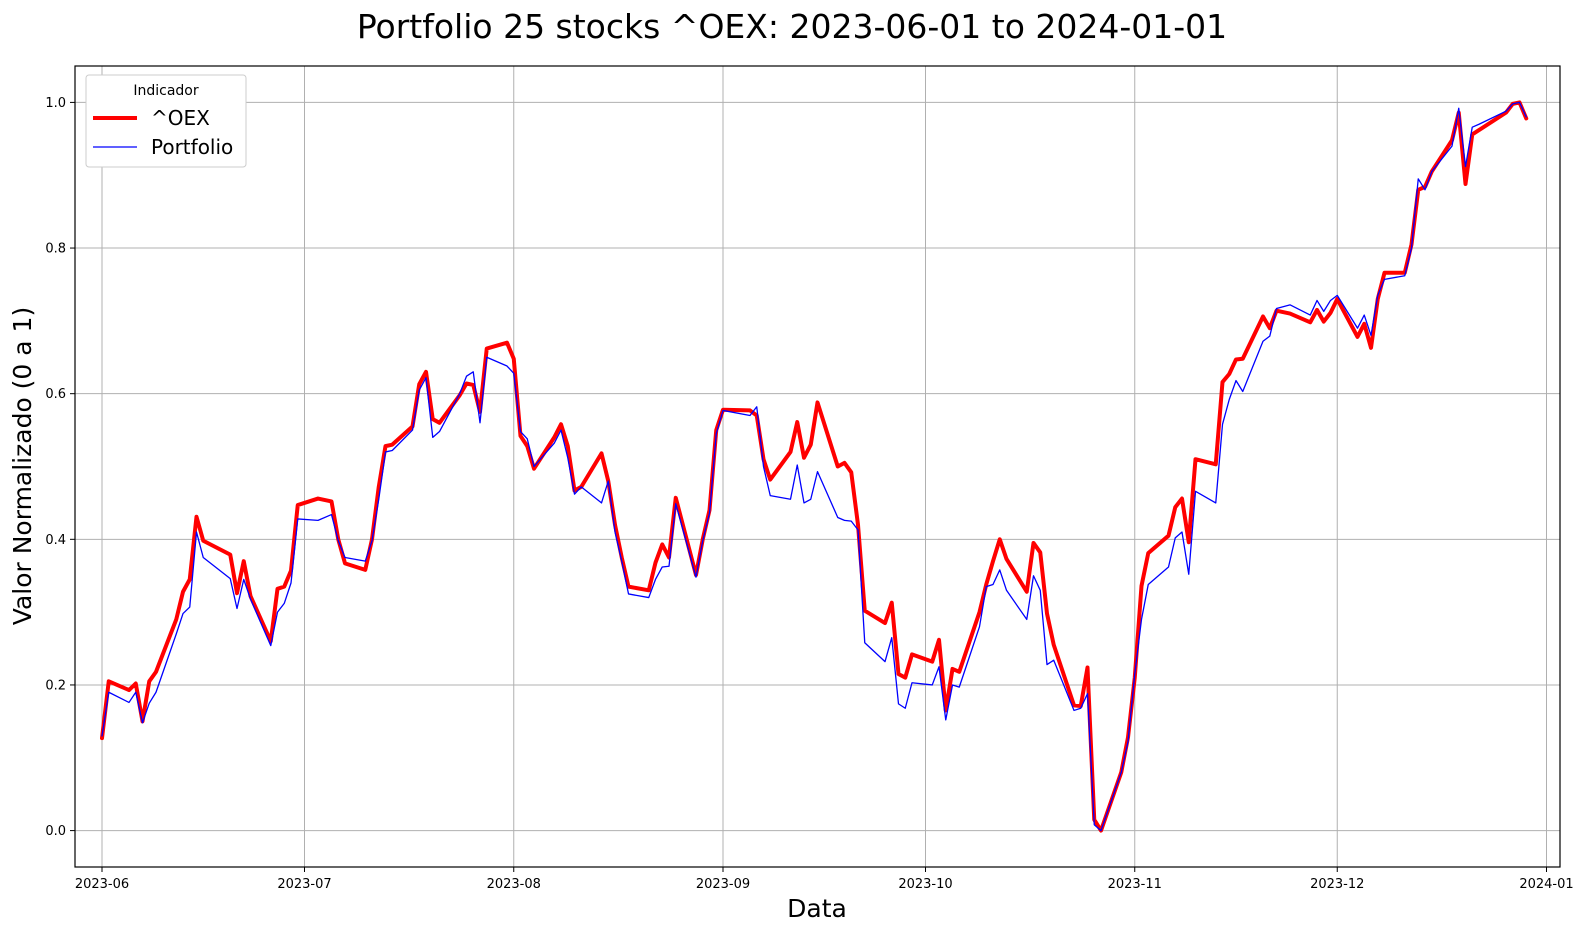  I want to click on x-axis-label: Data, so click(817, 908).